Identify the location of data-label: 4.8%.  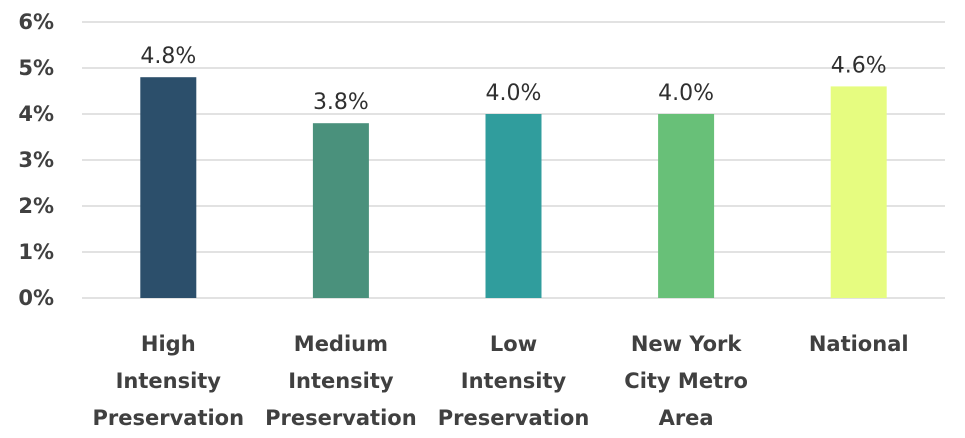
(168, 56).